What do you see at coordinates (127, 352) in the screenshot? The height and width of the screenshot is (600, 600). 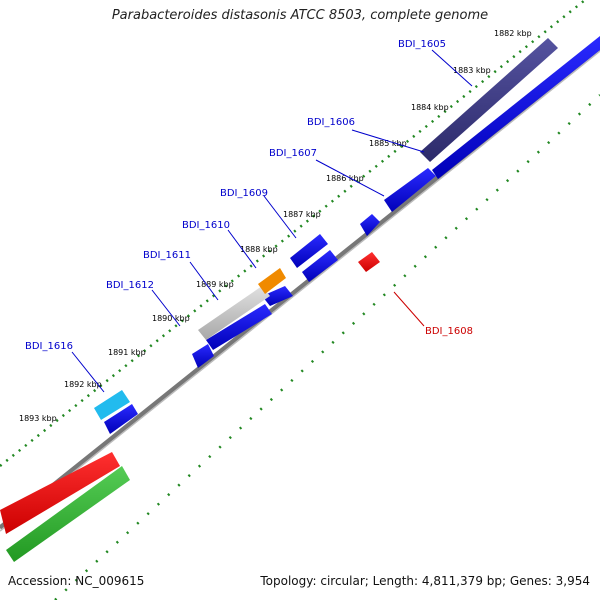 I see `tick-label: 1891 kbp` at bounding box center [127, 352].